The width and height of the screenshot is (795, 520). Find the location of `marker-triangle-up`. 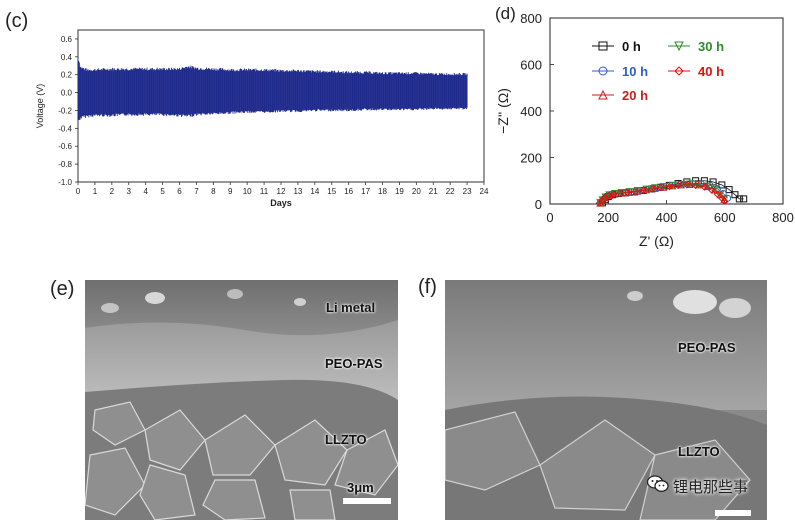

marker-triangle-up is located at coordinates (603, 94).